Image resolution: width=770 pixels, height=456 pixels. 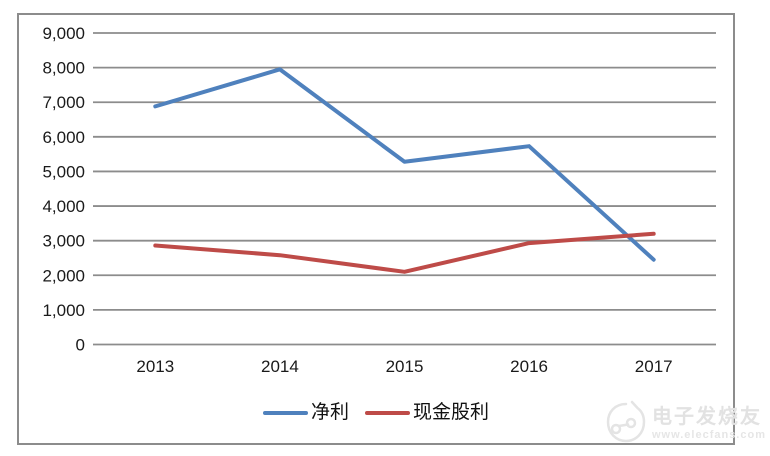 What do you see at coordinates (63, 171) in the screenshot?
I see `y-axis-tick-label: 5,000` at bounding box center [63, 171].